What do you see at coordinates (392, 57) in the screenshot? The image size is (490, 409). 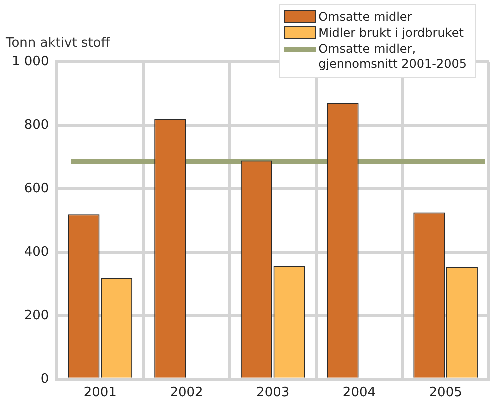 I see `legend-label: Omsatte midler, gjennomsnitt 2001-2005` at bounding box center [392, 57].